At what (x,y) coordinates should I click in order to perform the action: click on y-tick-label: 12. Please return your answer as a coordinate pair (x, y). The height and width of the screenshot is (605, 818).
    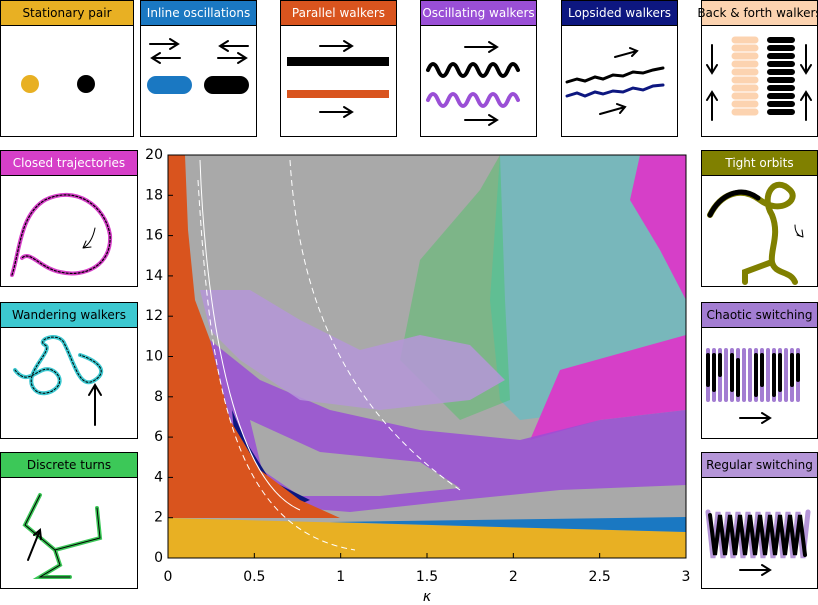
    Looking at the image, I should click on (154, 316).